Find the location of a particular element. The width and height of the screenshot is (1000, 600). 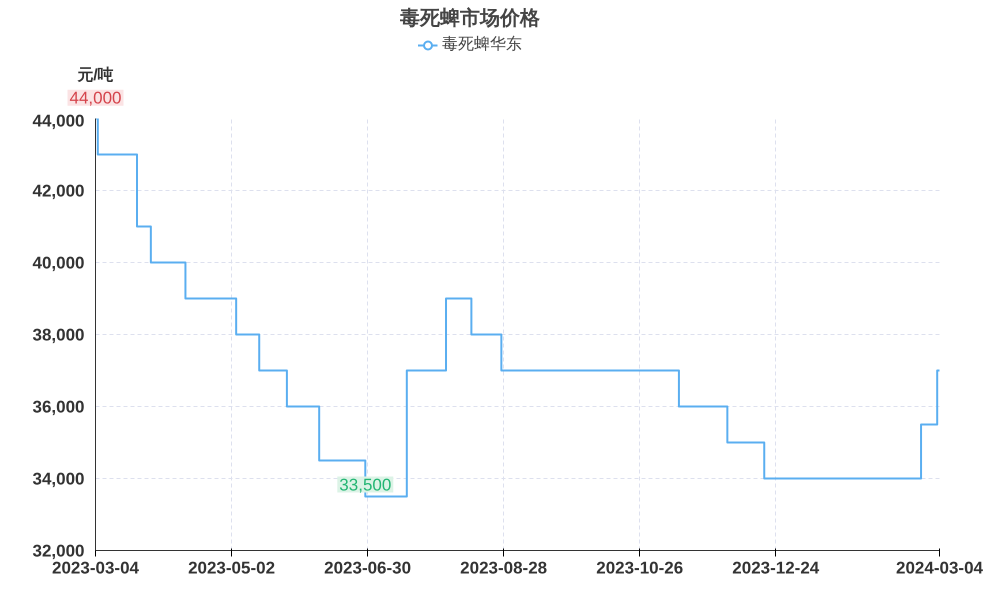

x-tick-label: 2023-06-30 is located at coordinates (368, 568).